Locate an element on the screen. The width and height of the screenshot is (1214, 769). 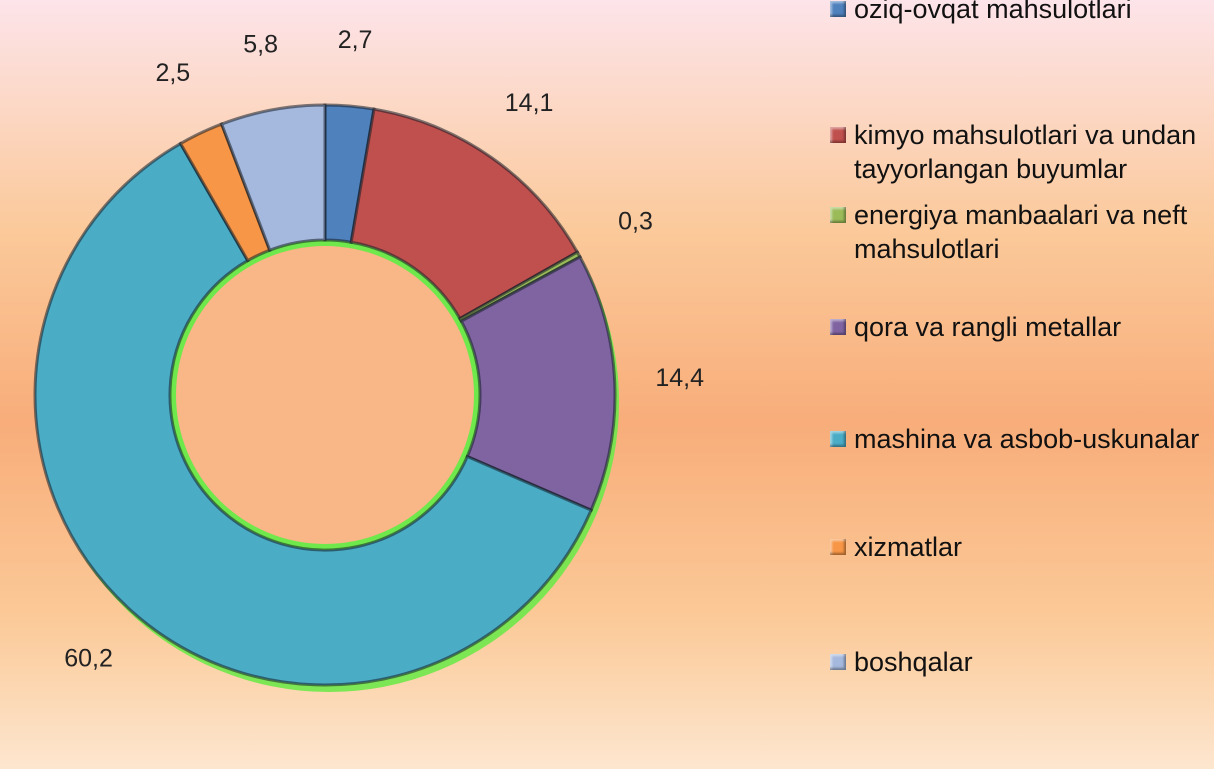
legend-label: boshqalar is located at coordinates (913, 662).